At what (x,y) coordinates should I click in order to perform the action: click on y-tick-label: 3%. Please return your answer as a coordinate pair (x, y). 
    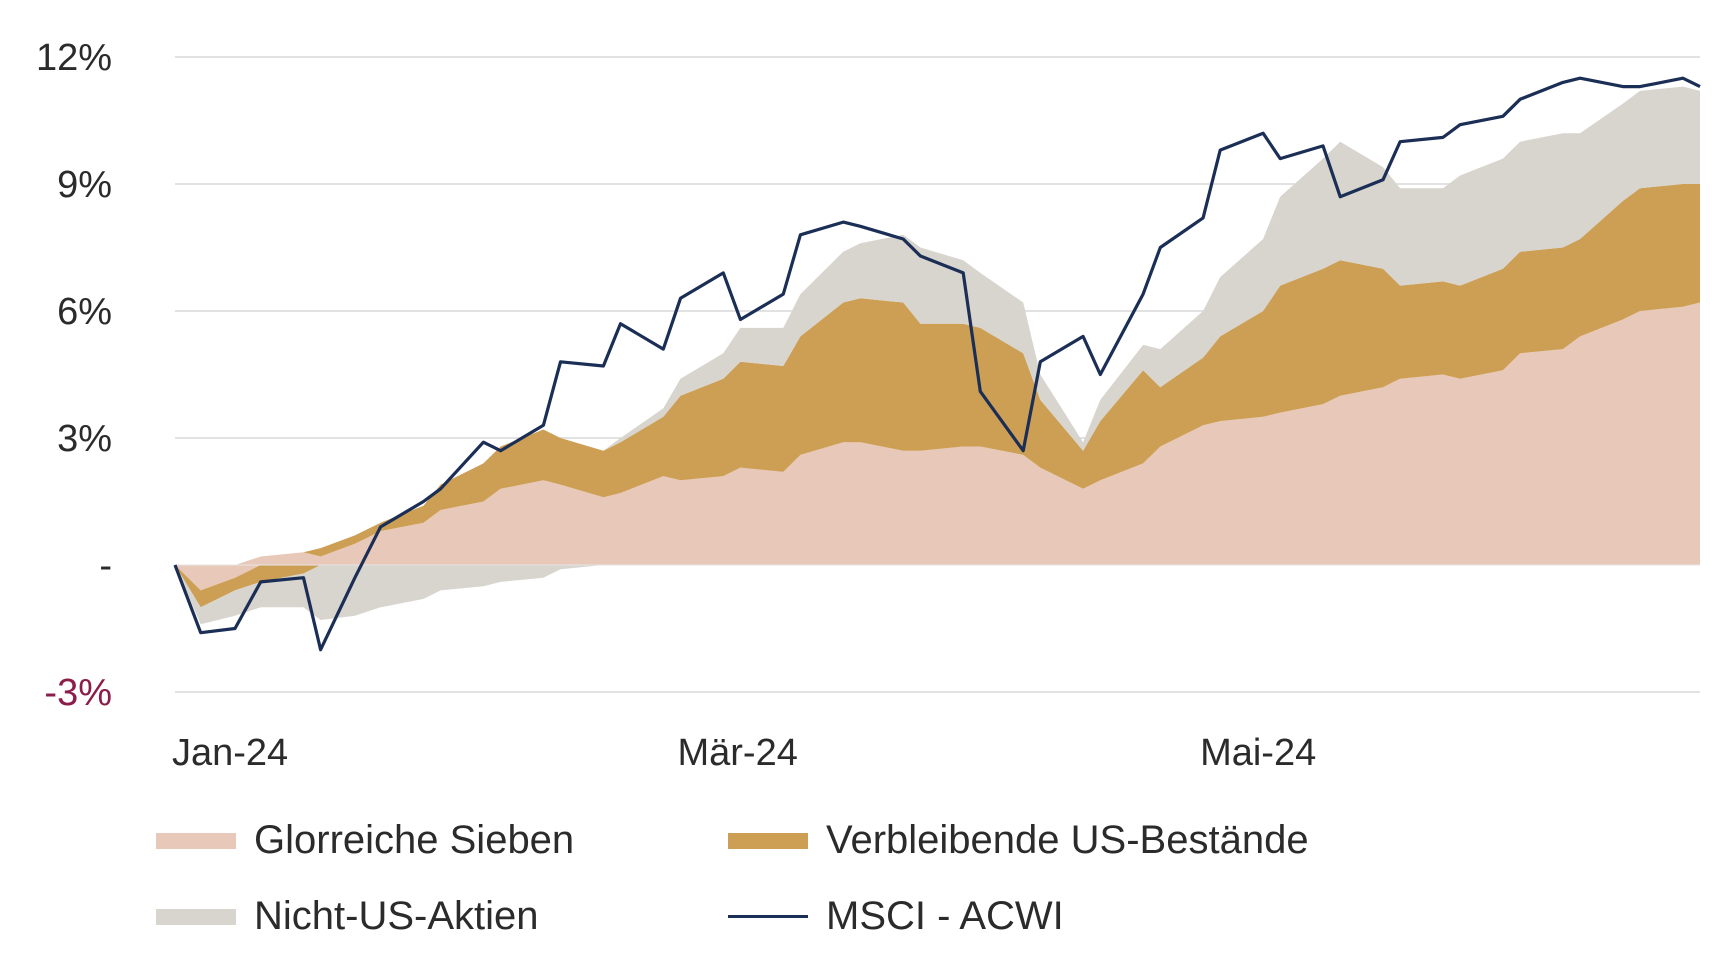
    Looking at the image, I should click on (84, 439).